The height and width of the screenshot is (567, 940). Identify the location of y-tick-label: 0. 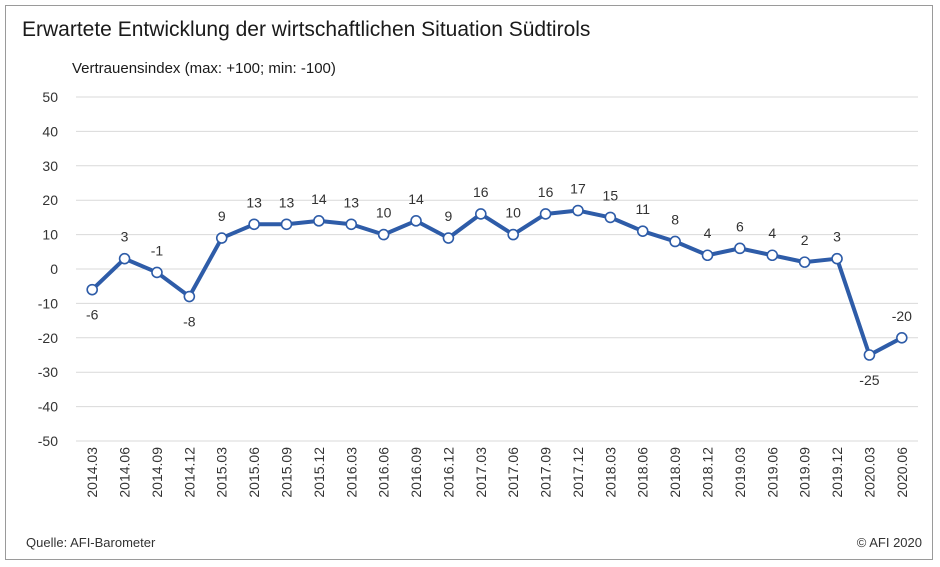
(54, 269).